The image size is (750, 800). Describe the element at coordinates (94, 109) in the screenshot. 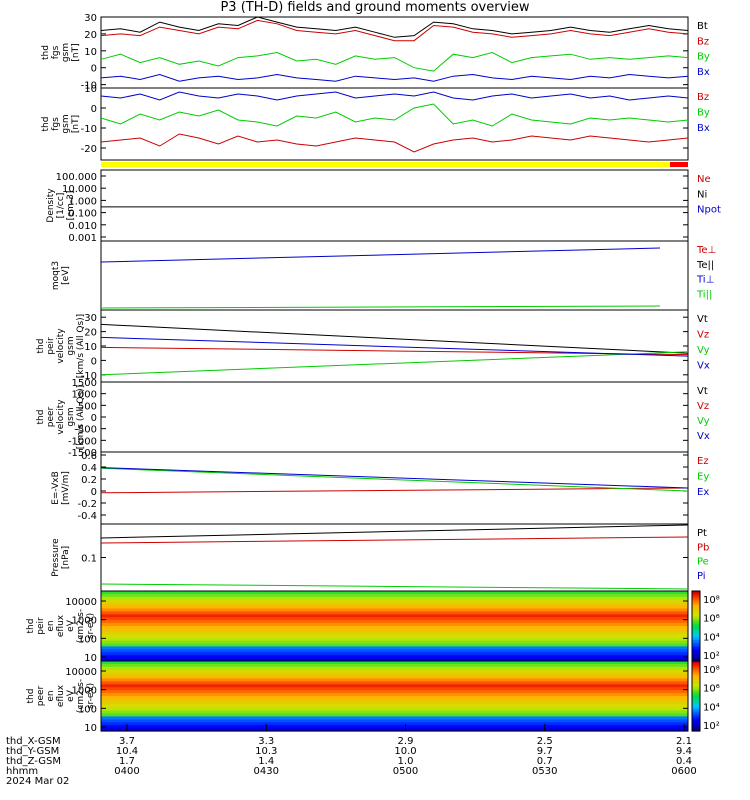

I see `y-tick-label: 0` at that location.